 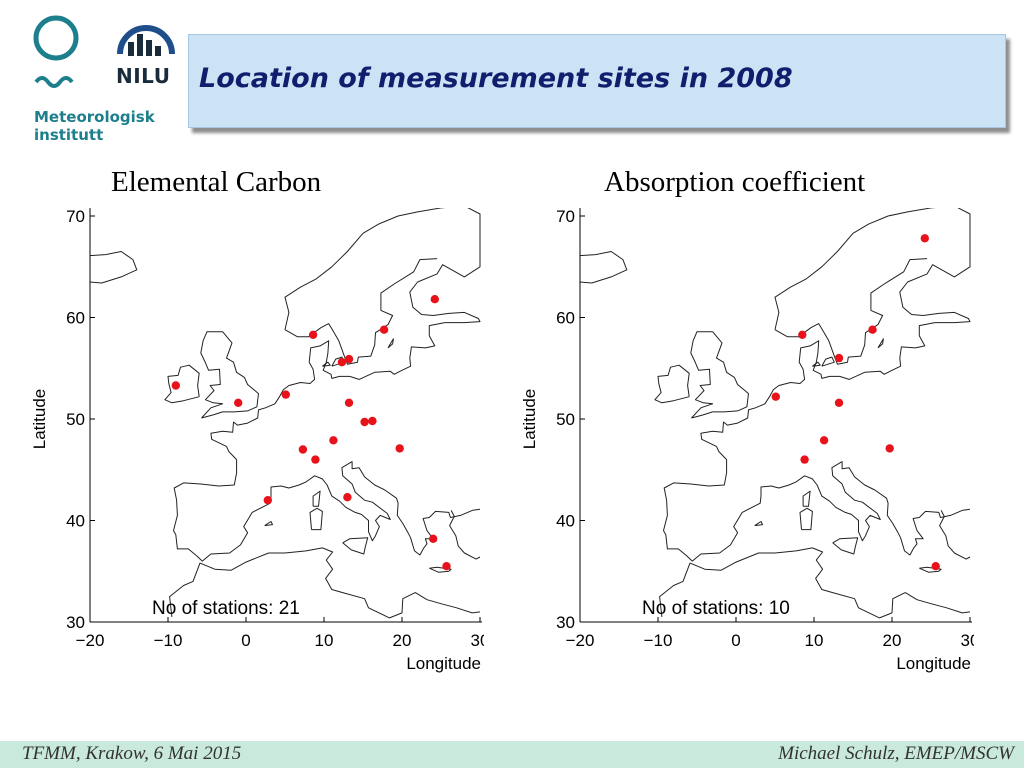 I want to click on met-logo-icon, so click(x=104, y=51).